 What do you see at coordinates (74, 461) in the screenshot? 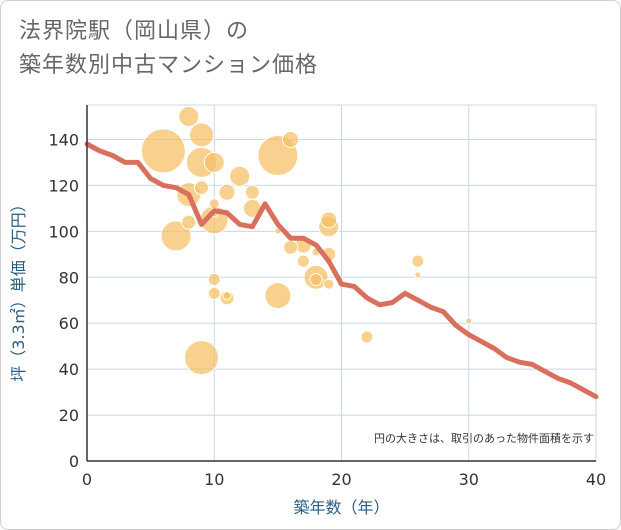
I see `y-tick-label: 0` at bounding box center [74, 461].